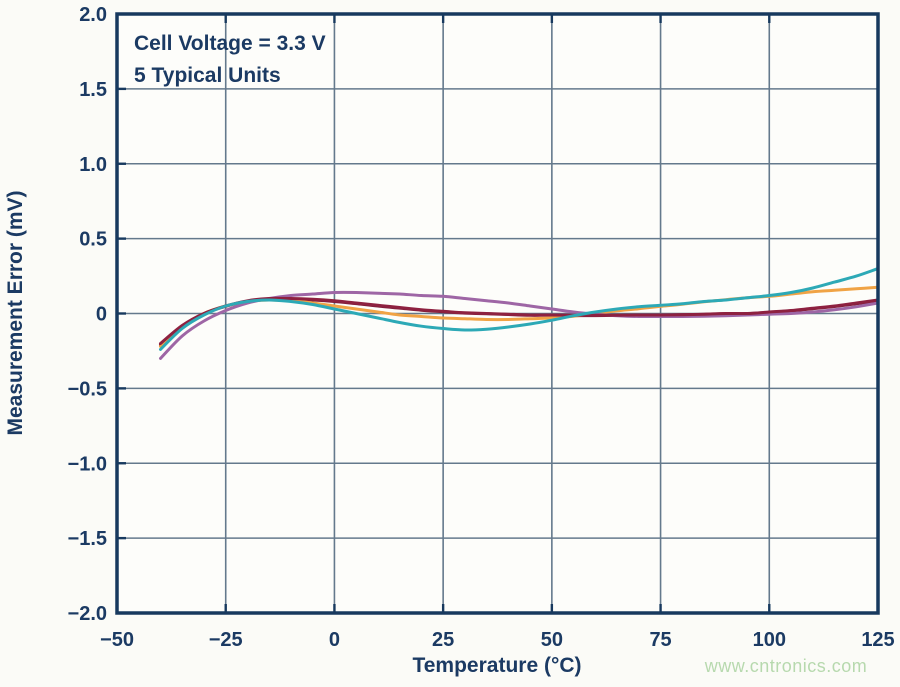 The height and width of the screenshot is (687, 900). I want to click on y-tick-label: 1.0, so click(93, 165).